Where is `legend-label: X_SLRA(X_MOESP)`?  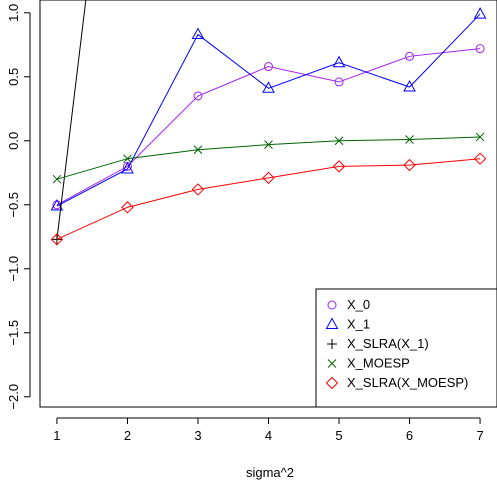
legend-label: X_SLRA(X_MOESP) is located at coordinates (407, 382).